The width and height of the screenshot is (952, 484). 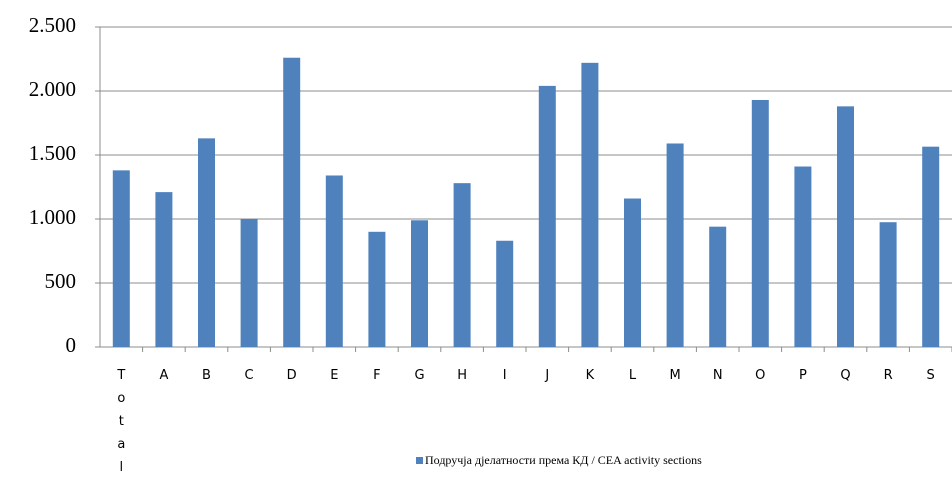 What do you see at coordinates (419, 460) in the screenshot?
I see `legend-swatch` at bounding box center [419, 460].